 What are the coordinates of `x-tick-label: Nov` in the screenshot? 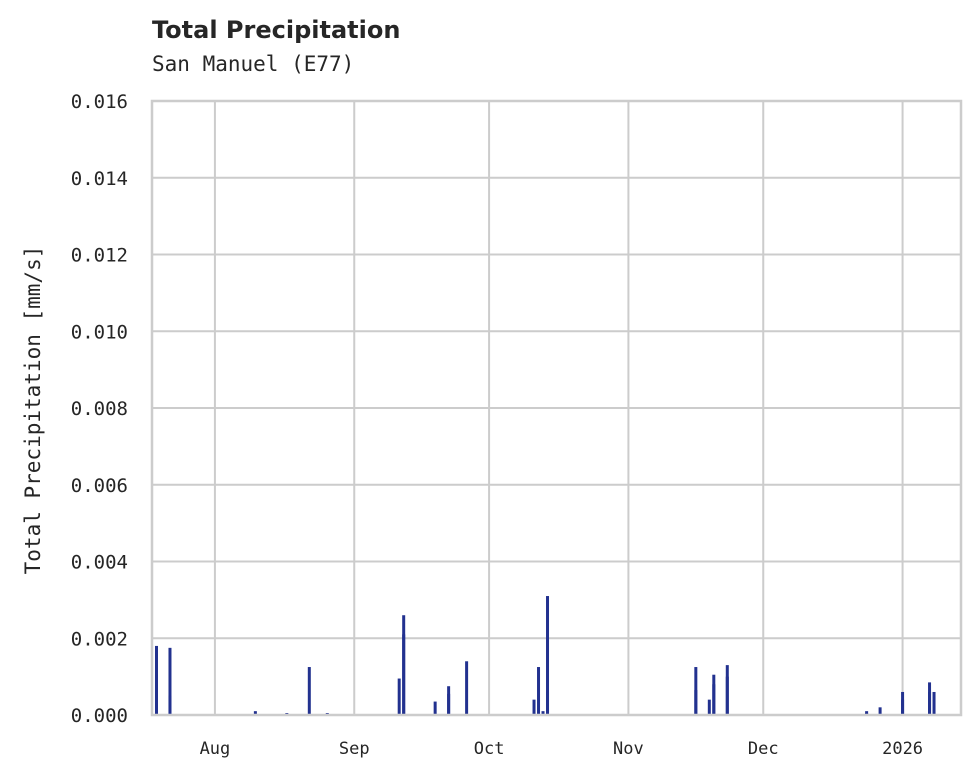 It's located at (628, 749).